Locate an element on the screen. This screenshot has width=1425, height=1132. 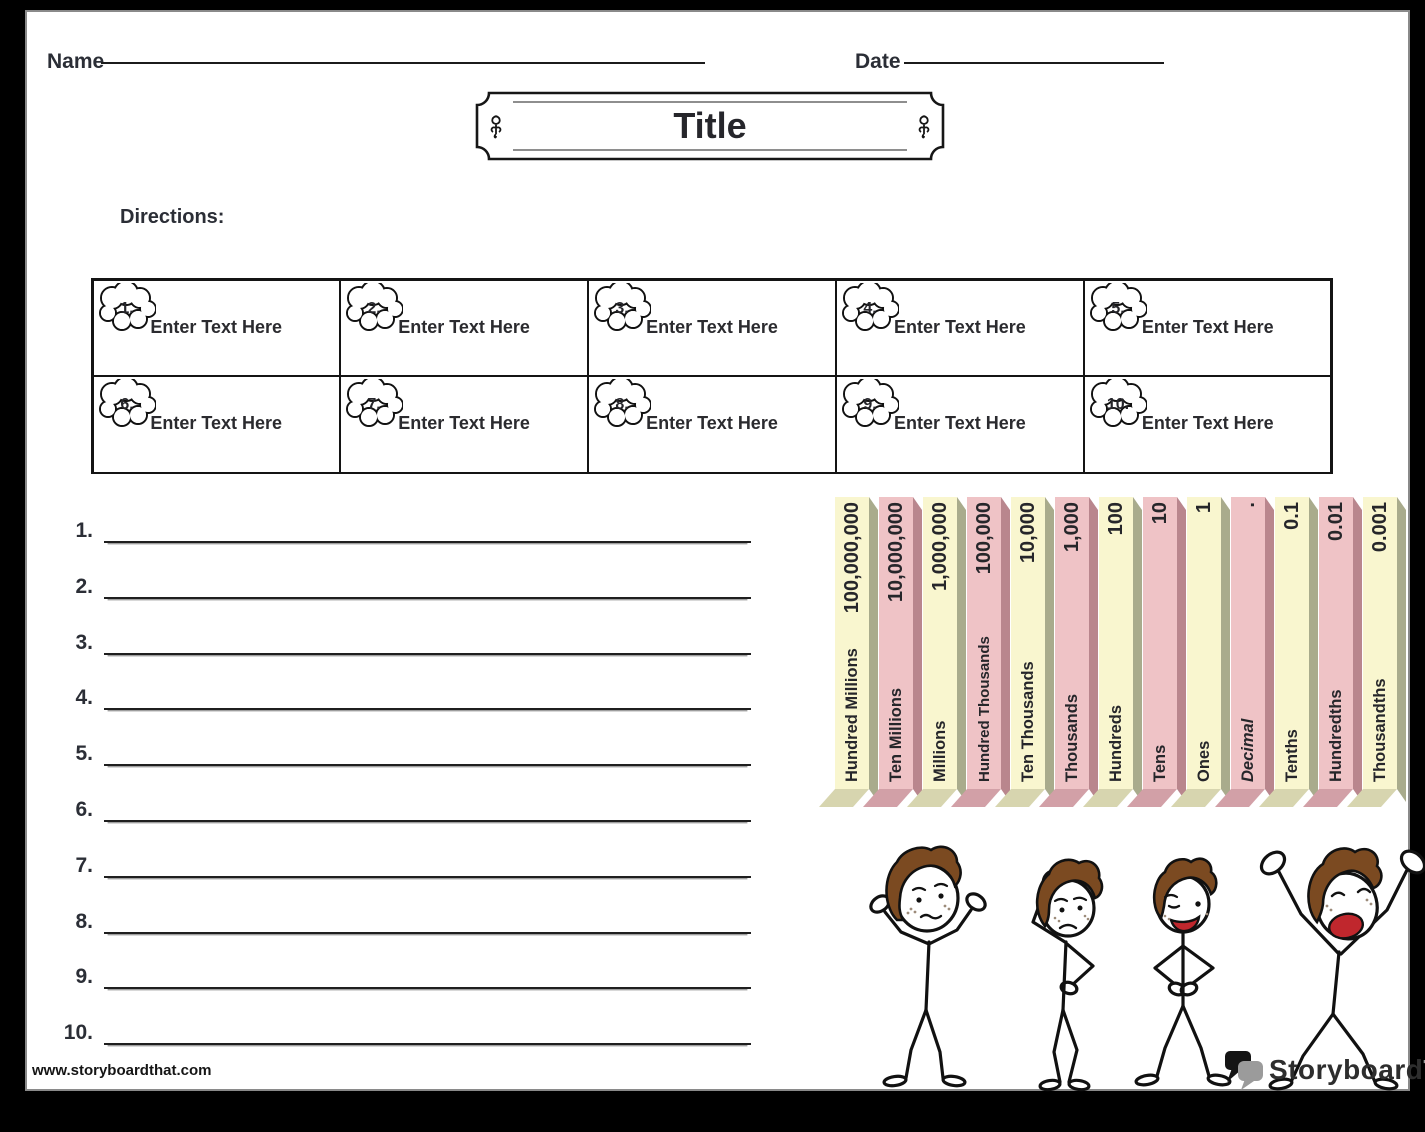
answer-row-7: 7. is located at coordinates (399, 861).